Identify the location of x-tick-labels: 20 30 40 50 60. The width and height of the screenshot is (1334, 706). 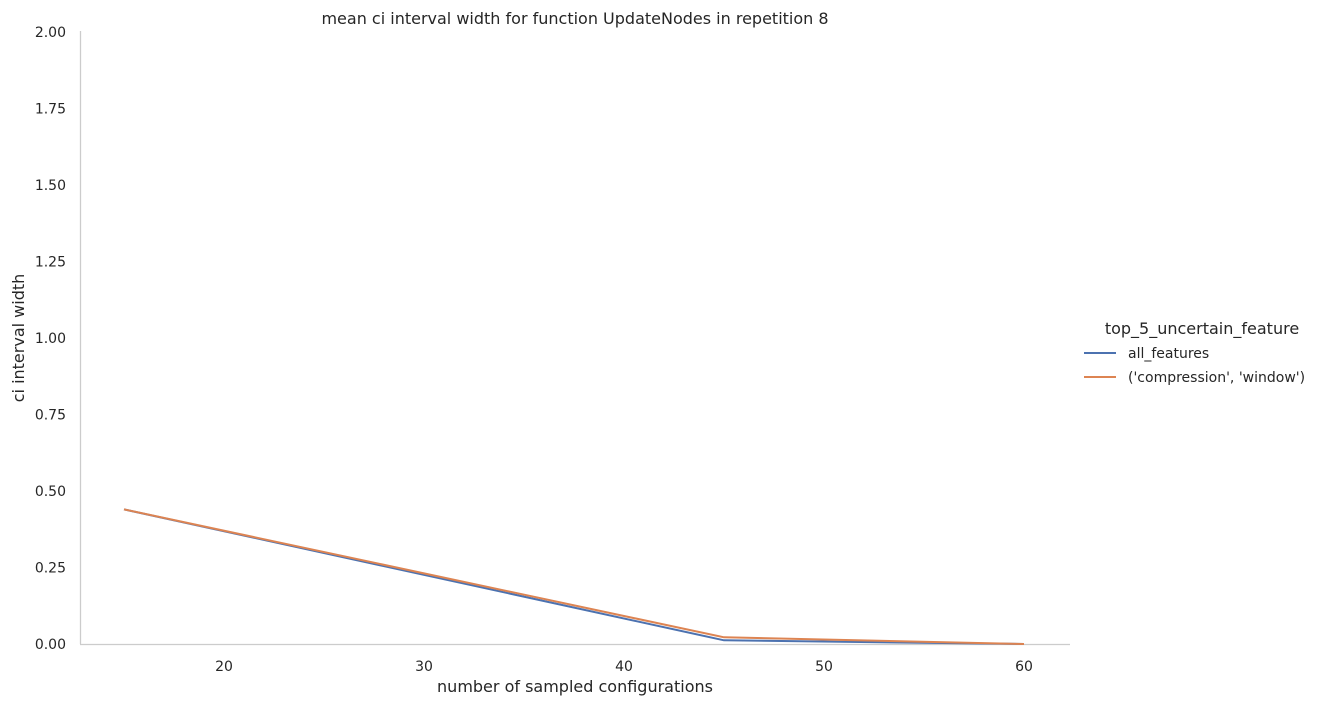
(624, 667).